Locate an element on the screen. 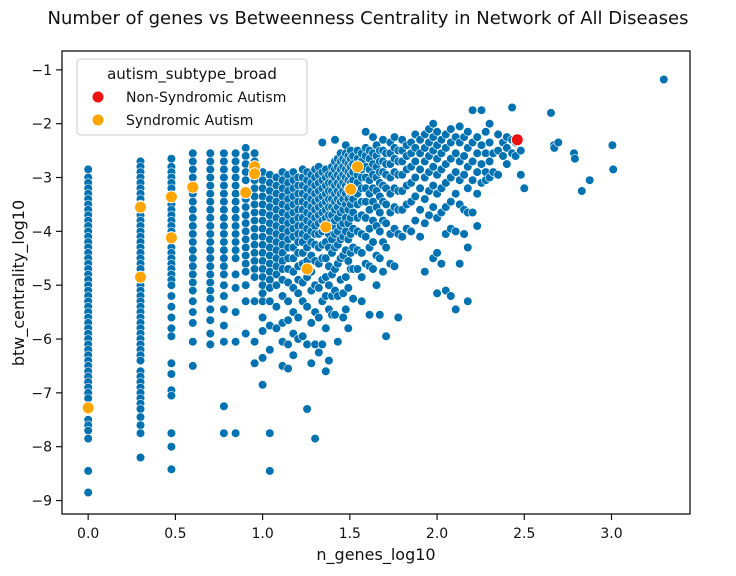 This screenshot has width=736, height=576. x-tick-label: 2.0 is located at coordinates (437, 534).